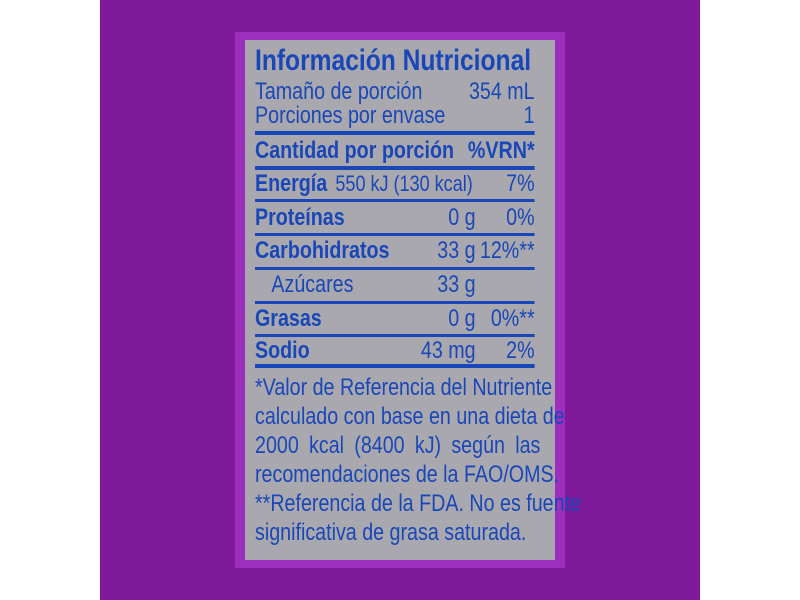  I want to click on nutrient-row-sodium: Sodio 43 mg 2%, so click(395, 351).